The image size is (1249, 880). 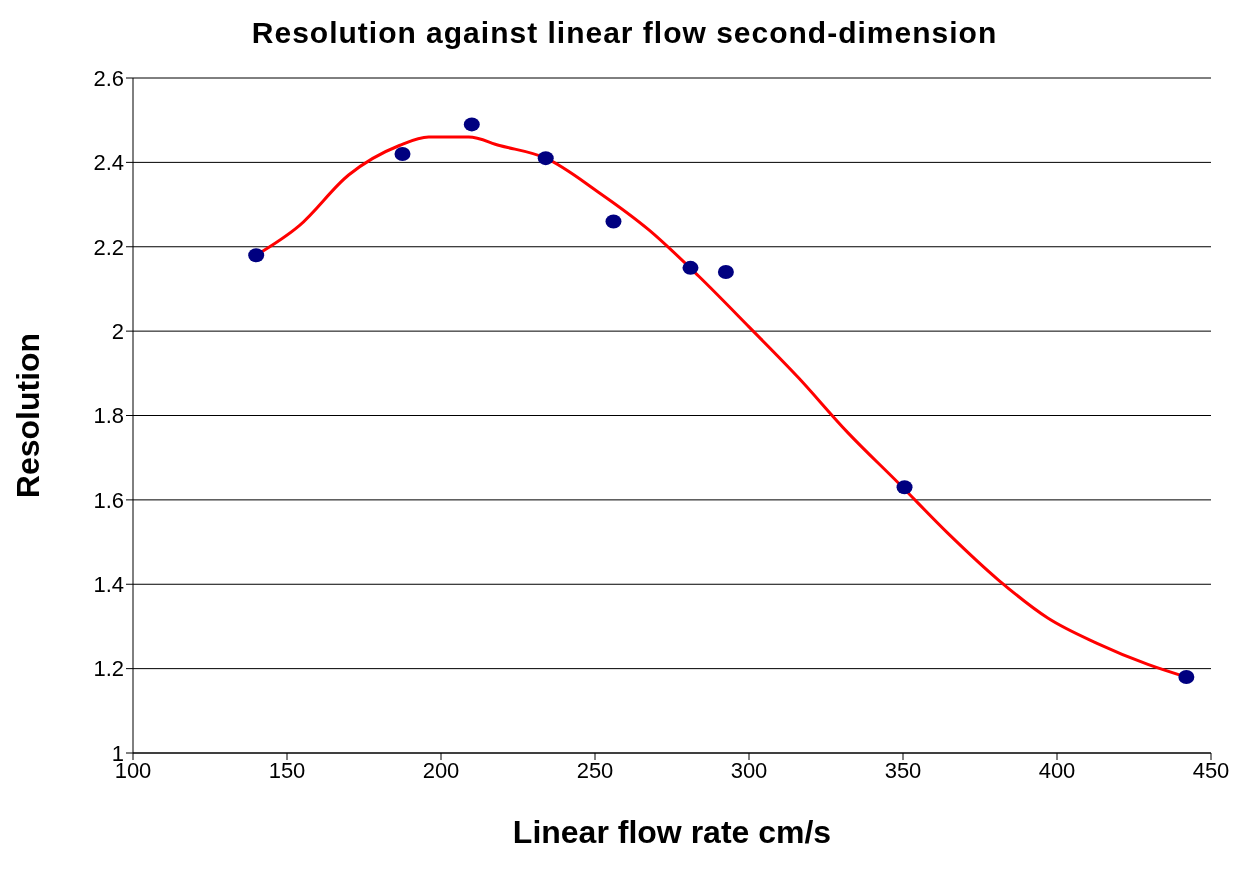 I want to click on y-tick-label: 1.8, so click(x=108, y=416).